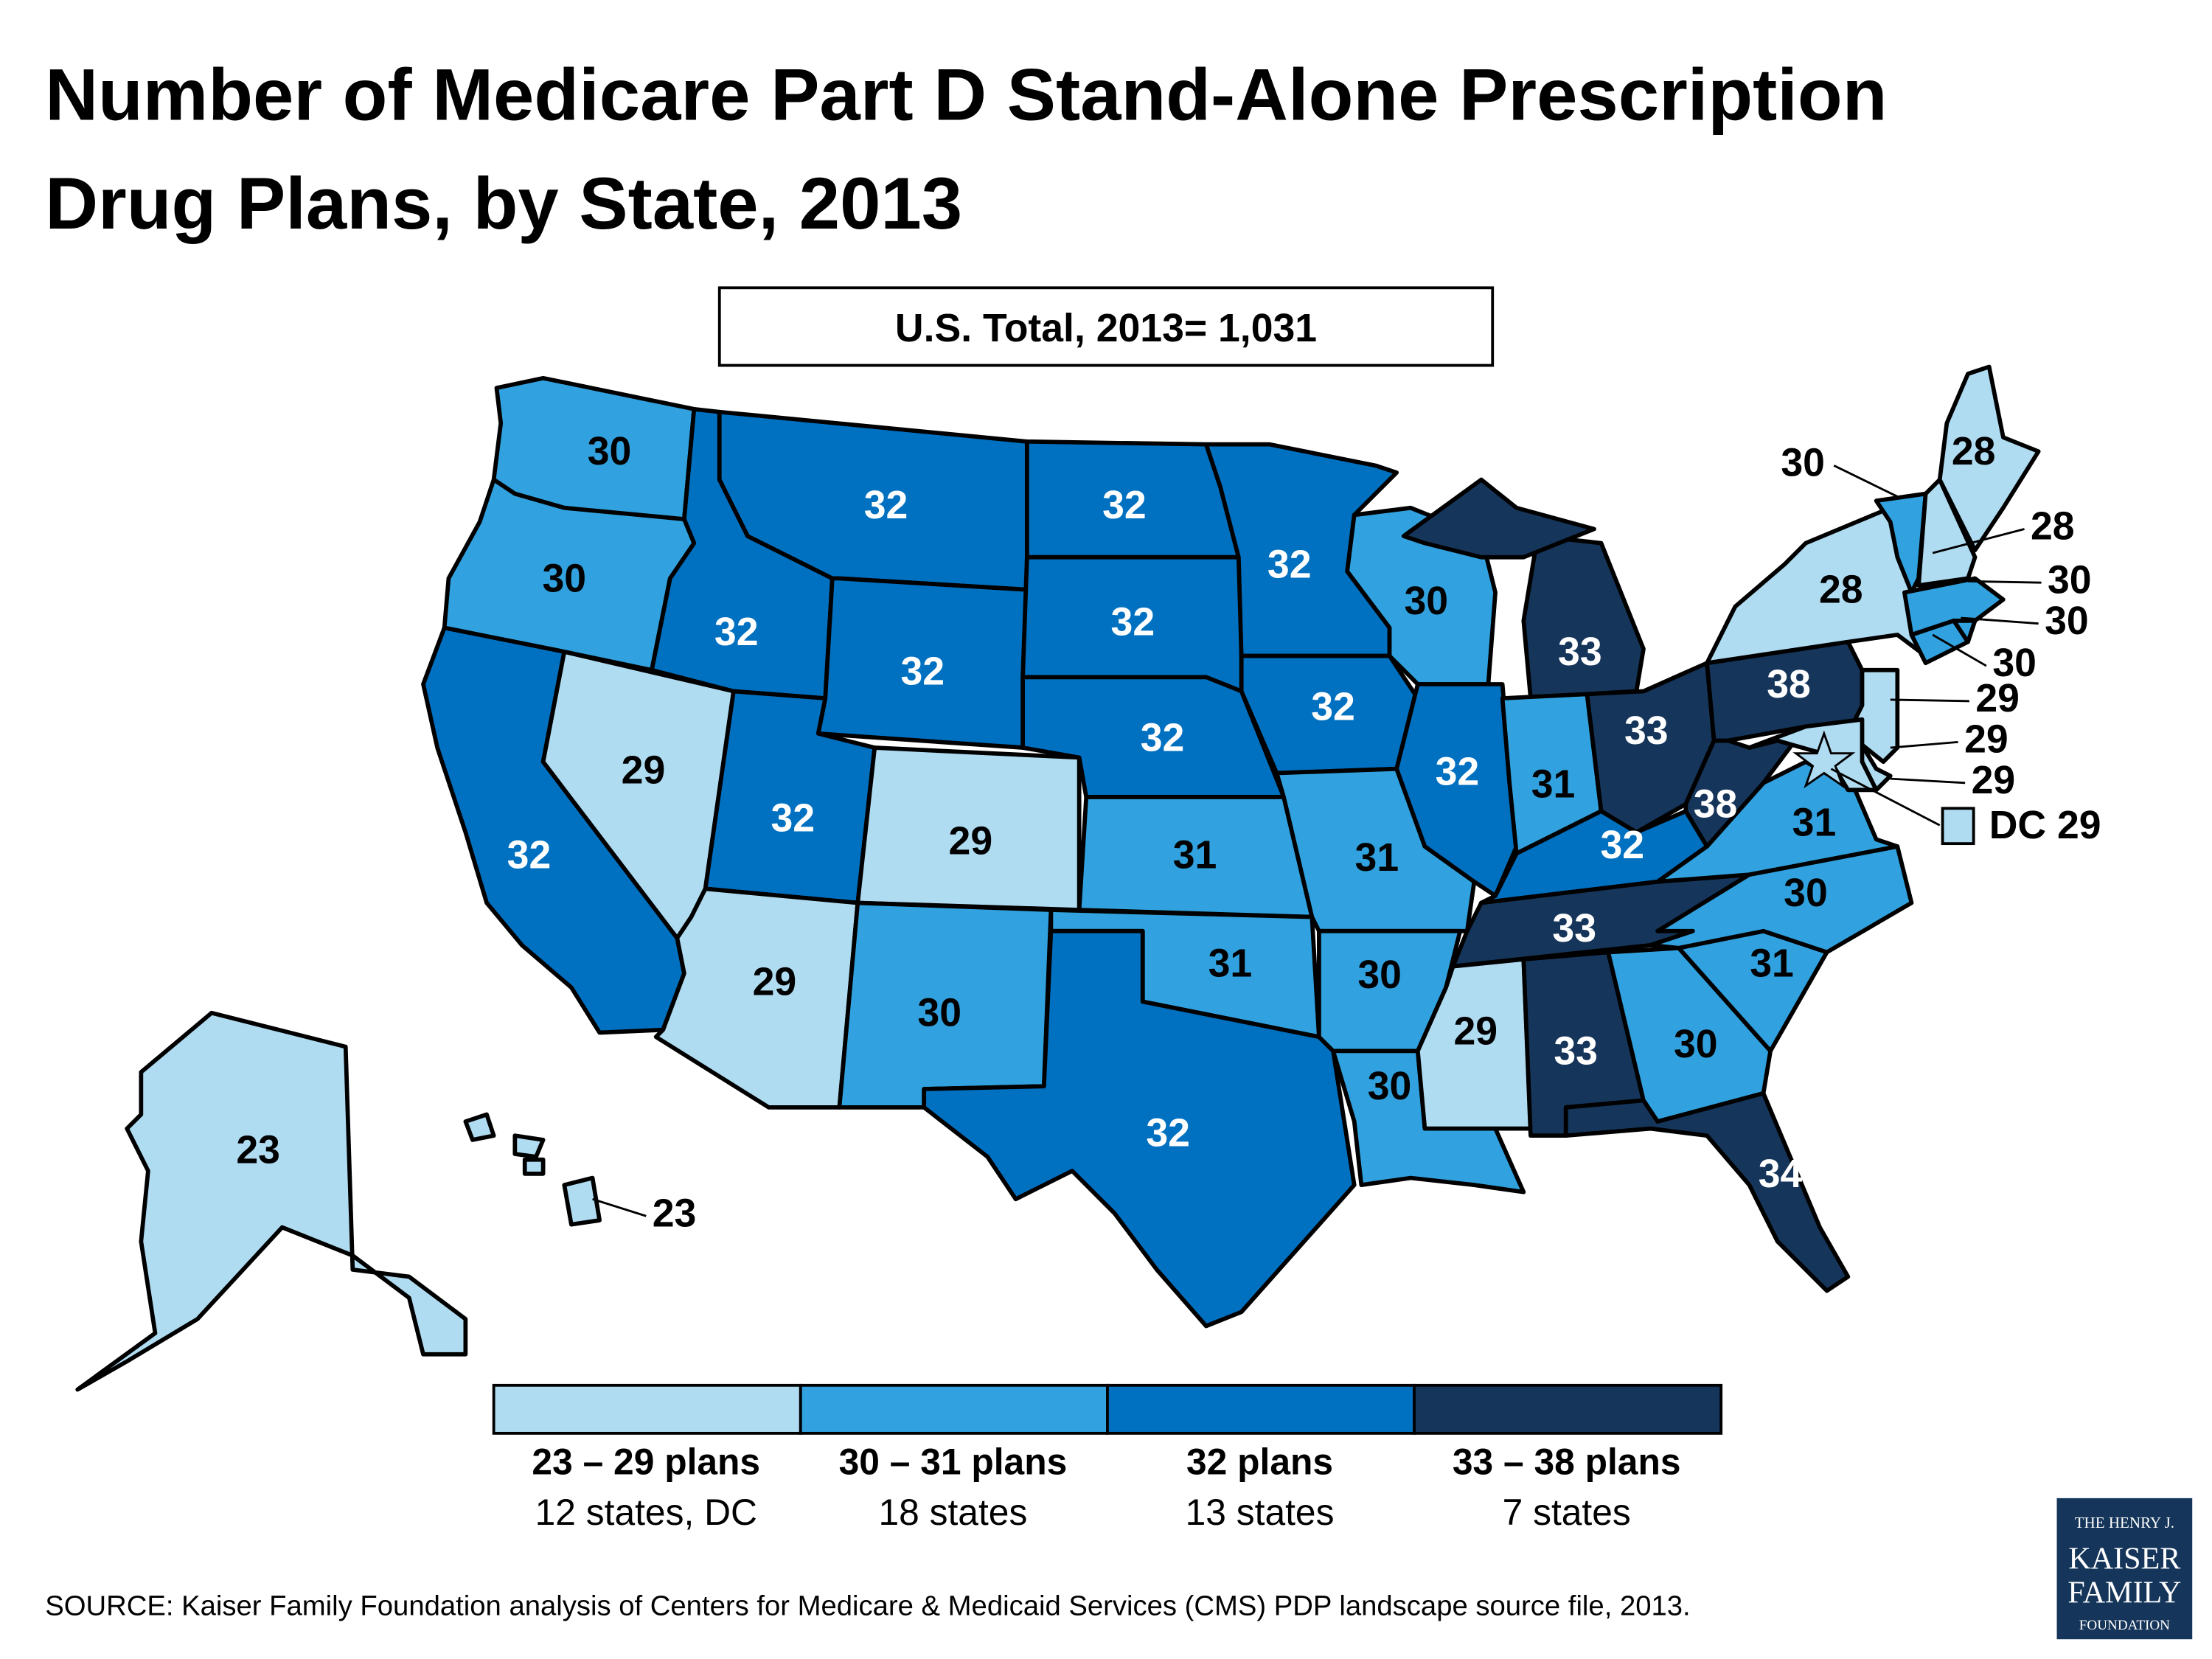  What do you see at coordinates (953, 1461) in the screenshot?
I see `legend-range: 30 – 31 plans` at bounding box center [953, 1461].